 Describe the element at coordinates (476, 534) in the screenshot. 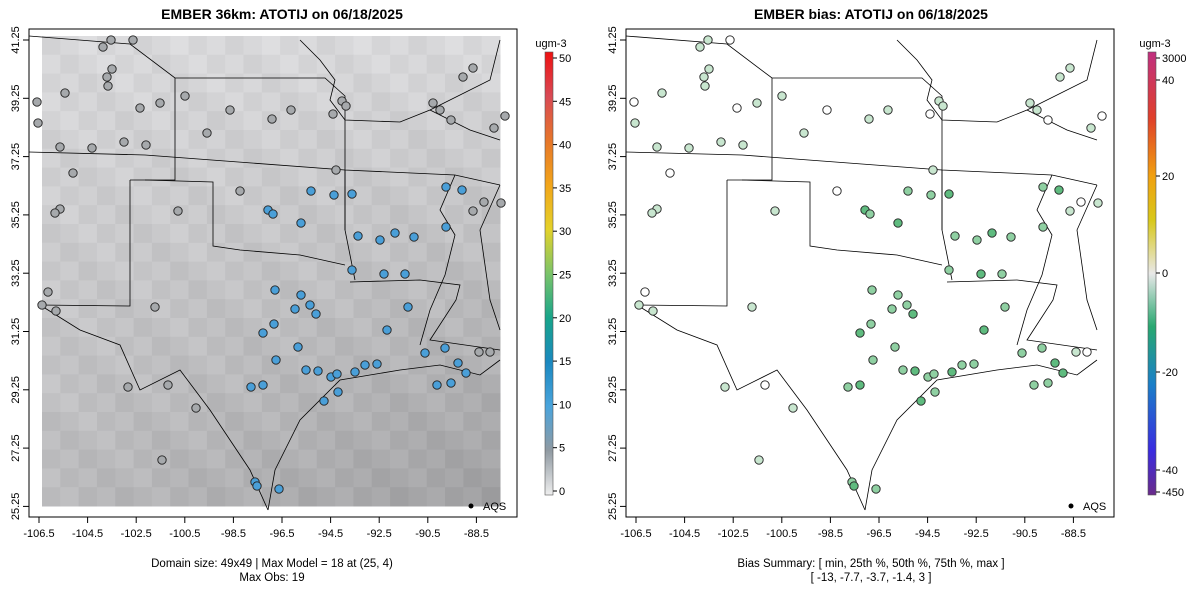

I see `left-x-tick-label: -88.5` at that location.